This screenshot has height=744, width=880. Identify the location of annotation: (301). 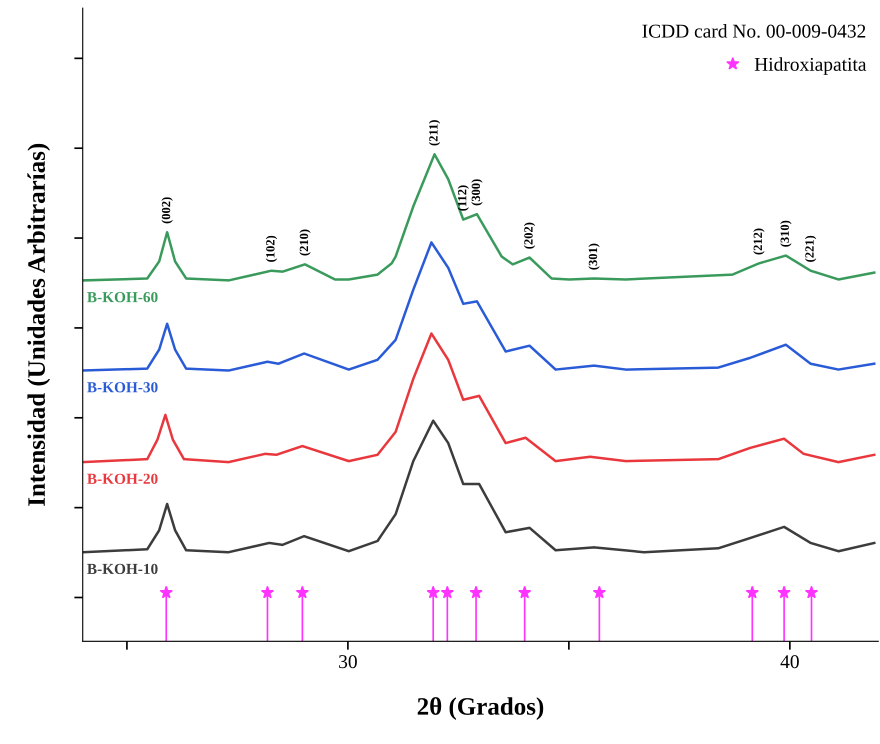
(594, 257).